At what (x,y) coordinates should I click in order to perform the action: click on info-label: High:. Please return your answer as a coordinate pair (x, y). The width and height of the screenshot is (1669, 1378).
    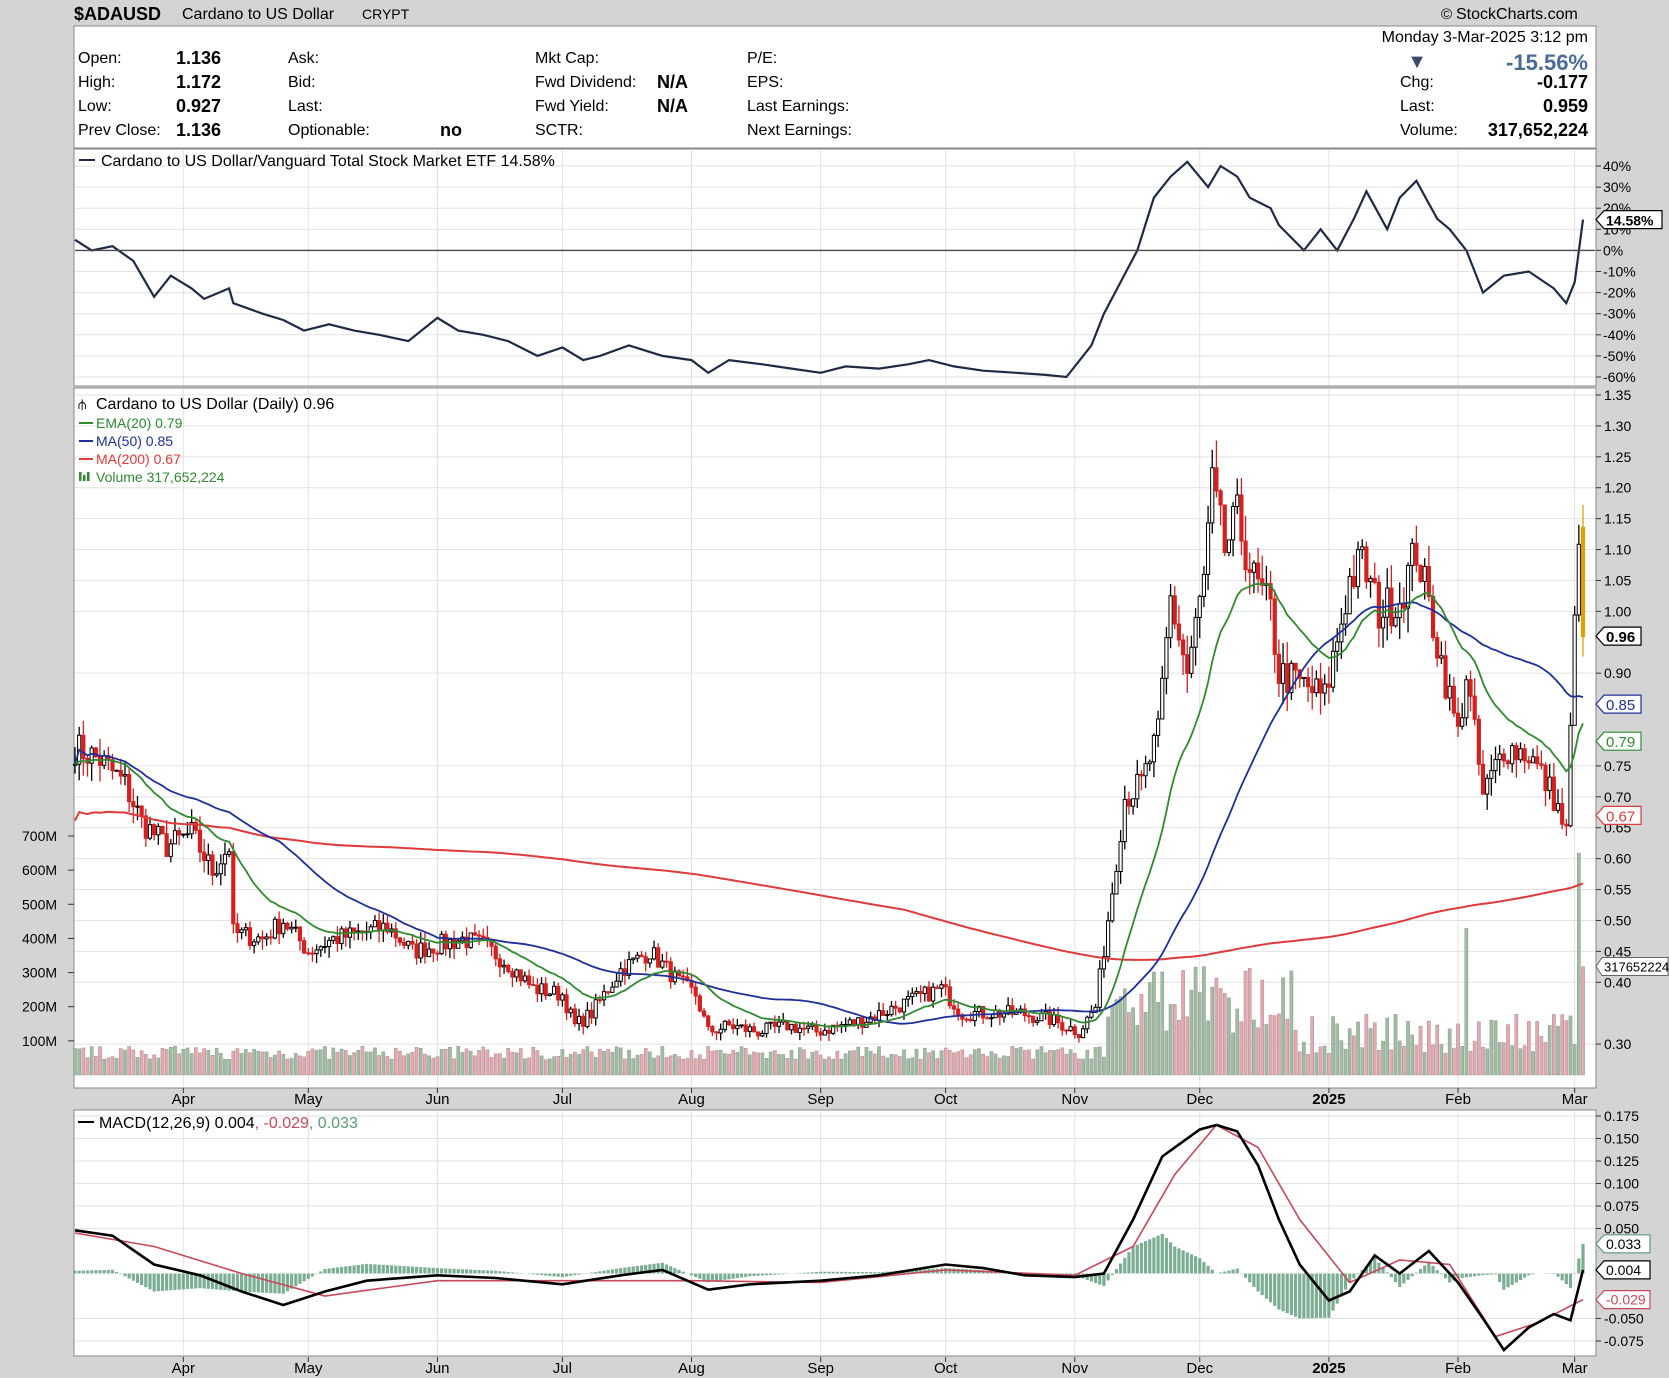
    Looking at the image, I should click on (96, 82).